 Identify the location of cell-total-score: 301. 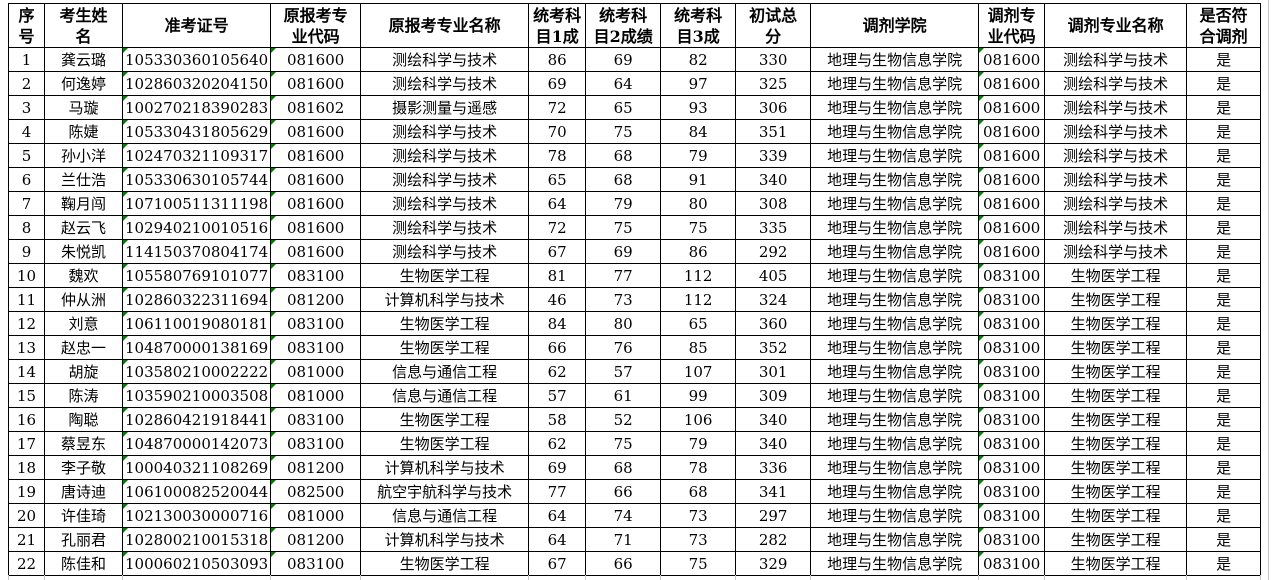
(773, 371).